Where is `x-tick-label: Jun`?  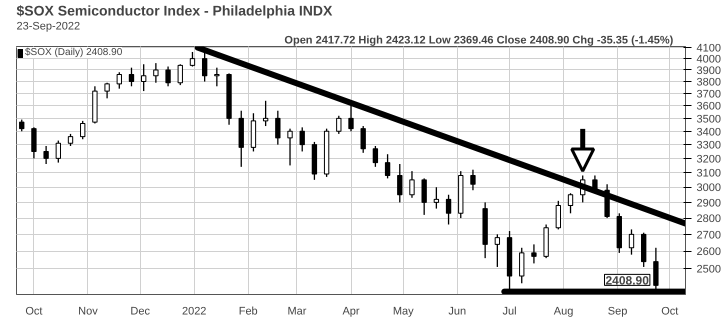 x-tick-label: Jun is located at coordinates (457, 312).